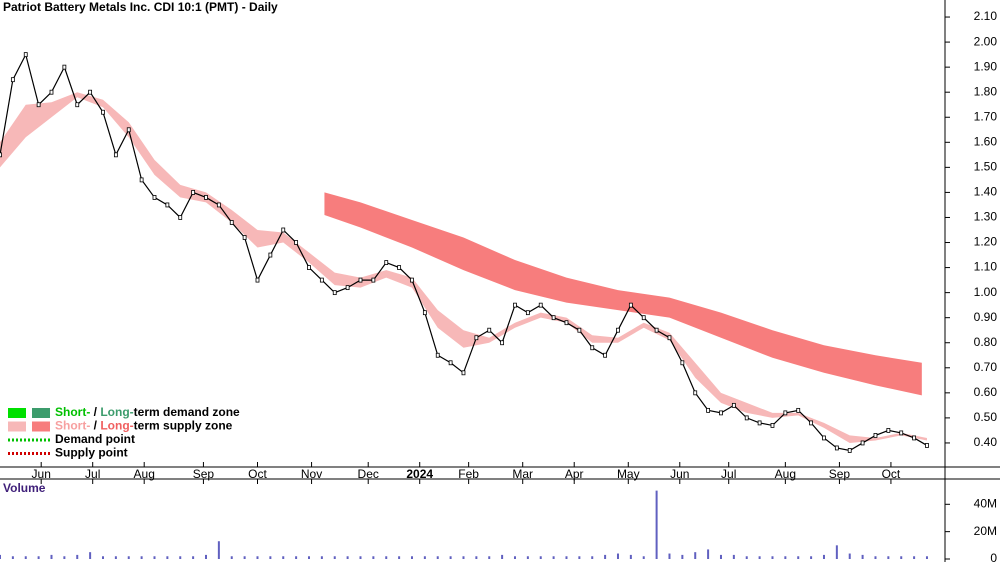 The height and width of the screenshot is (562, 1000). What do you see at coordinates (986, 16) in the screenshot?
I see `y-tick-label: 2.10` at bounding box center [986, 16].